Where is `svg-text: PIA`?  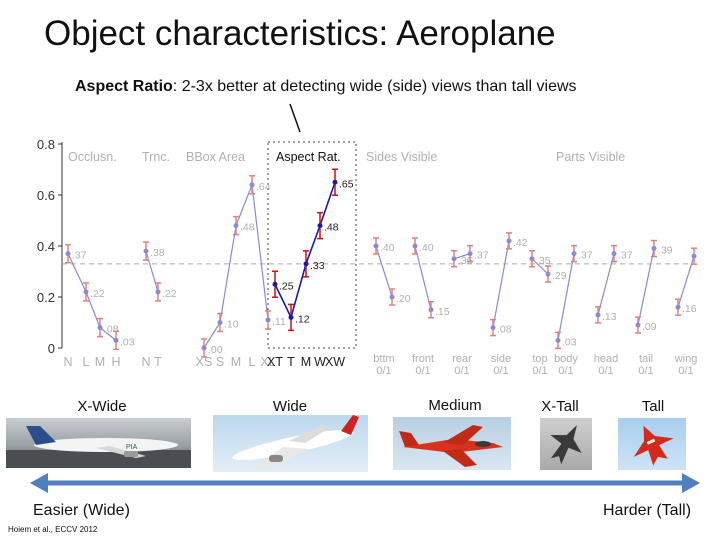
svg-text: PIA is located at coordinates (132, 447).